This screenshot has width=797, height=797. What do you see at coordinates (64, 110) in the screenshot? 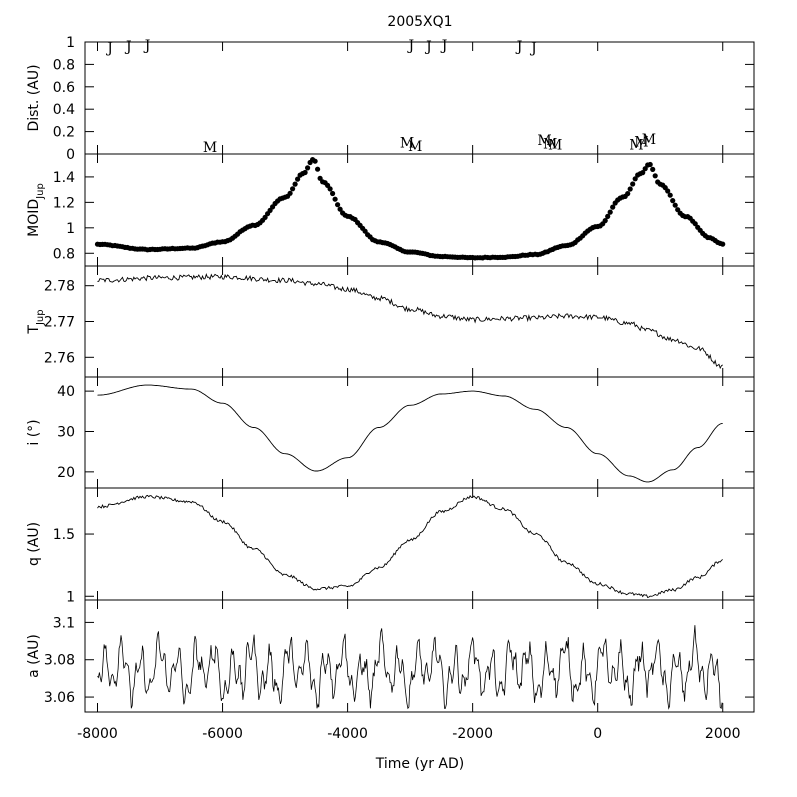
I see `y-tick-label: 0.4` at bounding box center [64, 110].